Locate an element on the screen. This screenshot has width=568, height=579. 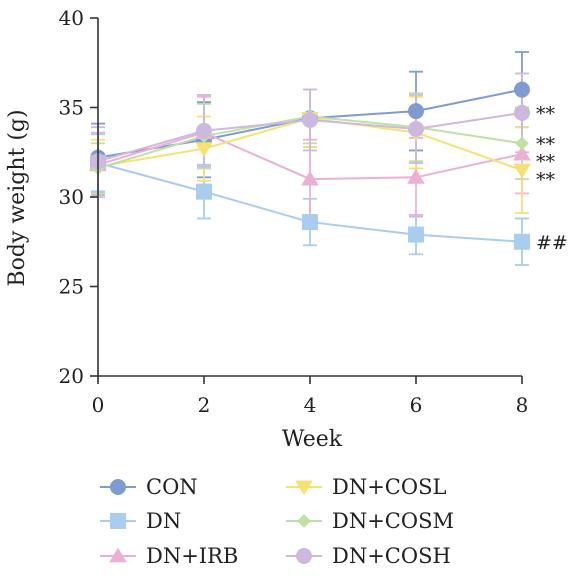
significance-hash: ## is located at coordinates (552, 243).